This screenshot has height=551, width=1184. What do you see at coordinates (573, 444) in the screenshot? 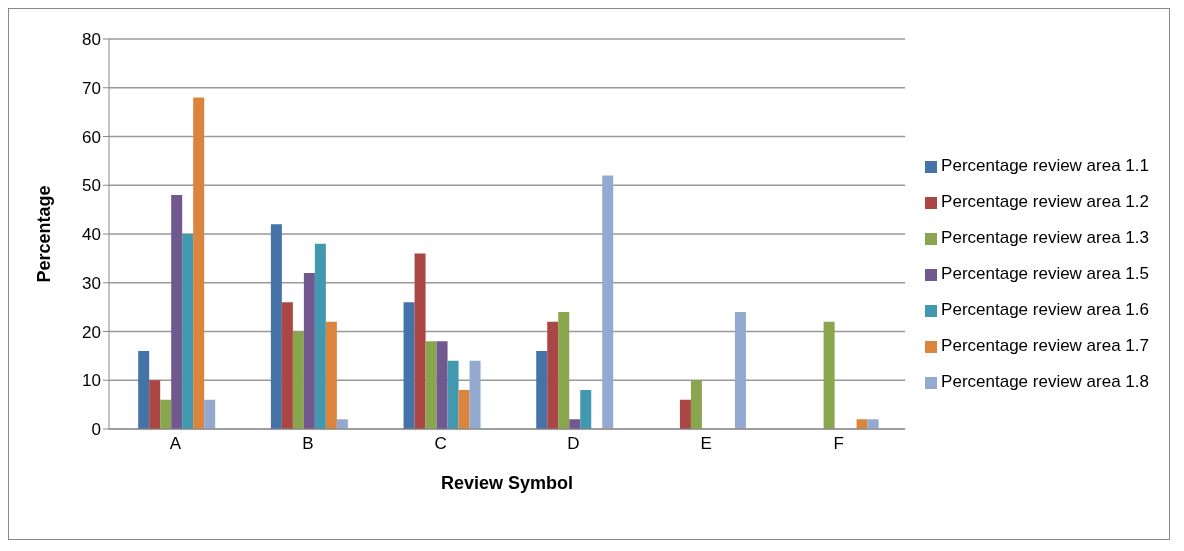
I see `x-tick-label: D` at bounding box center [573, 444].